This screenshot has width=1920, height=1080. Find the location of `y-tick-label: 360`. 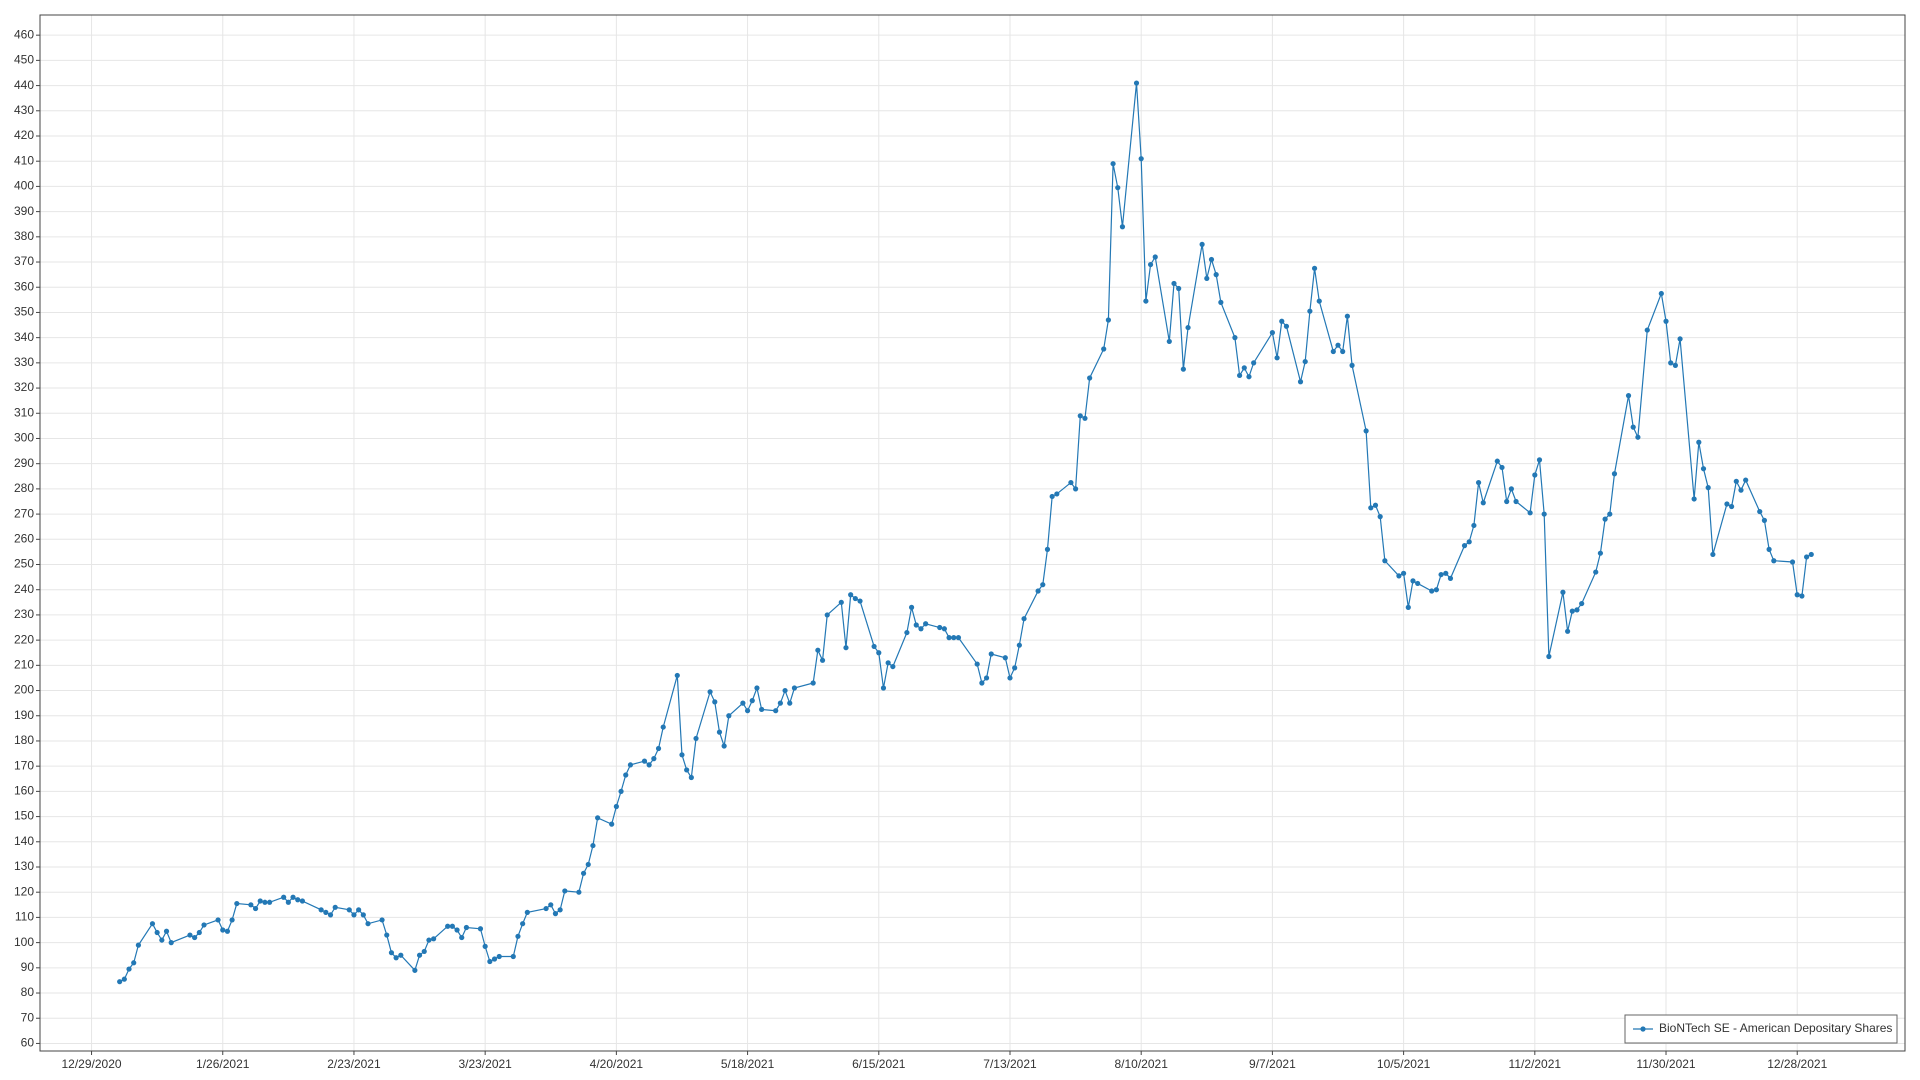

y-tick-label: 360 is located at coordinates (24, 286).